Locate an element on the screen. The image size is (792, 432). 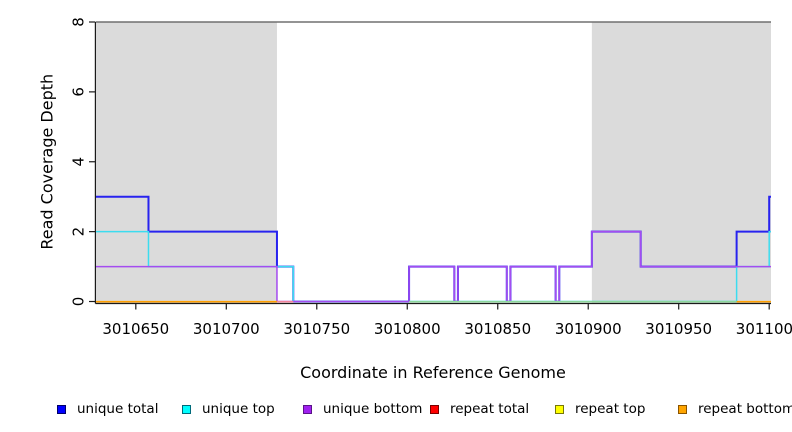
legend-swatch-repeat-bottom is located at coordinates (682, 409).